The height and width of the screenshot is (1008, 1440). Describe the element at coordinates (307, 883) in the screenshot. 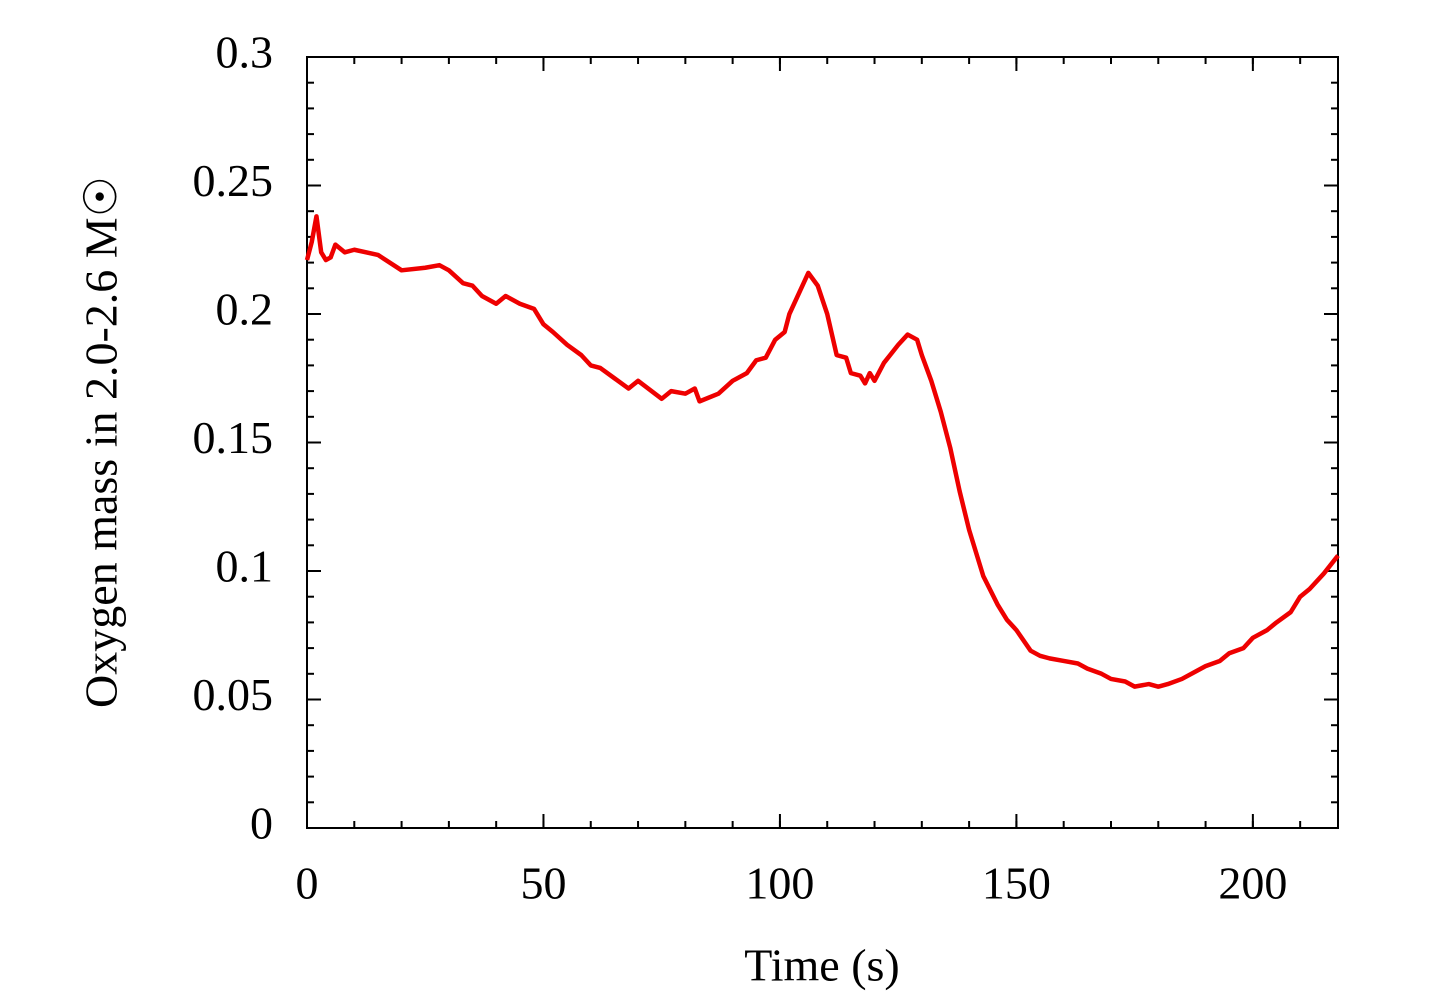

I see `x-tick-label: 0` at that location.